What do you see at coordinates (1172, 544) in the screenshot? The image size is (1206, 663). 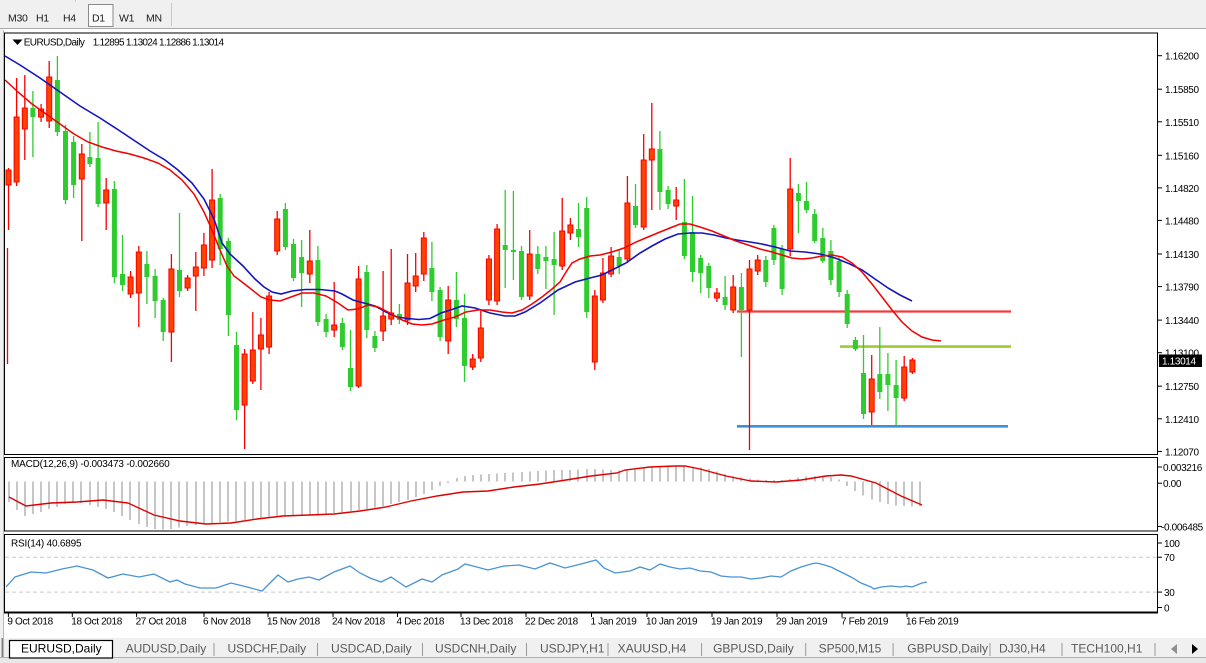 I see `svg-text: 100` at bounding box center [1172, 544].